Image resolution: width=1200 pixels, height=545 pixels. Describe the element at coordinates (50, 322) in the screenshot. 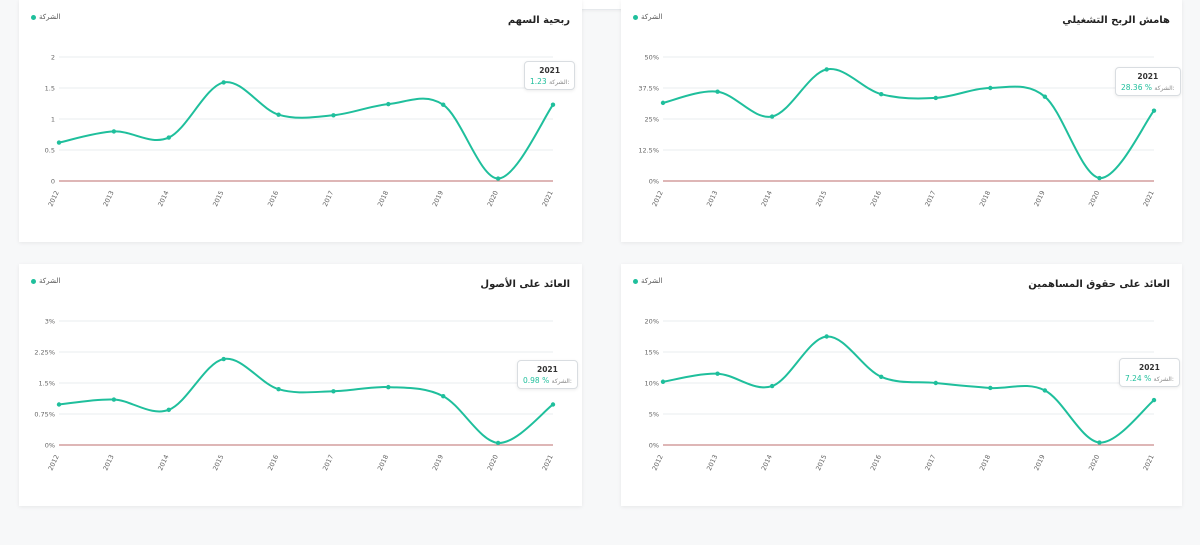

I see `y-tick-label: 3%` at that location.